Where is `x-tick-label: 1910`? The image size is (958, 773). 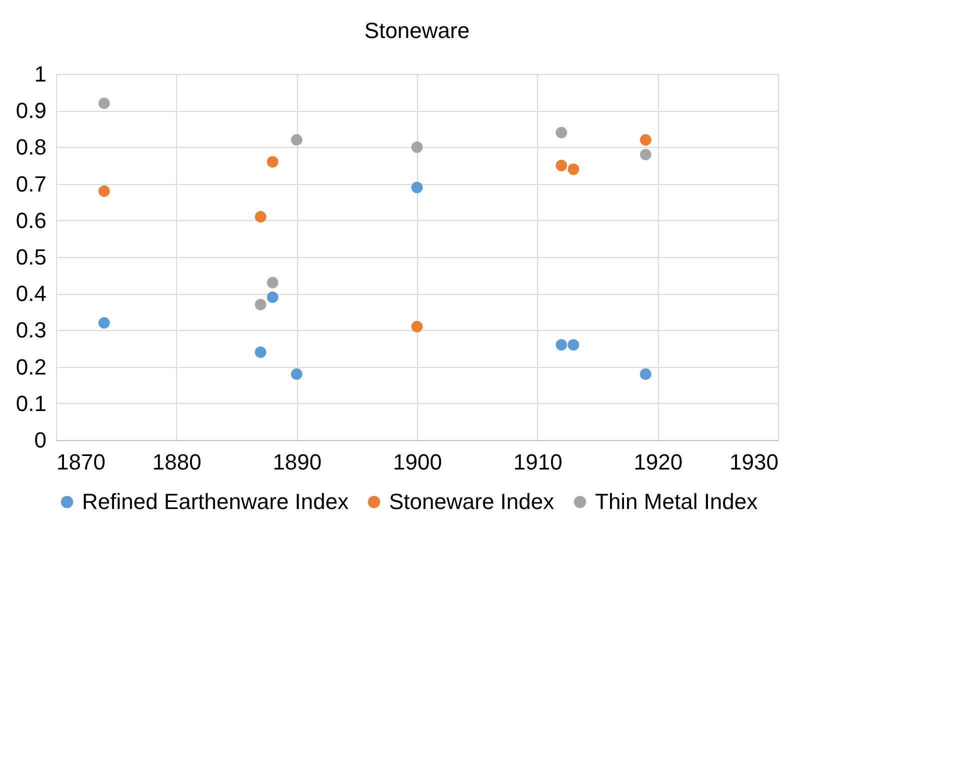 x-tick-label: 1910 is located at coordinates (537, 462).